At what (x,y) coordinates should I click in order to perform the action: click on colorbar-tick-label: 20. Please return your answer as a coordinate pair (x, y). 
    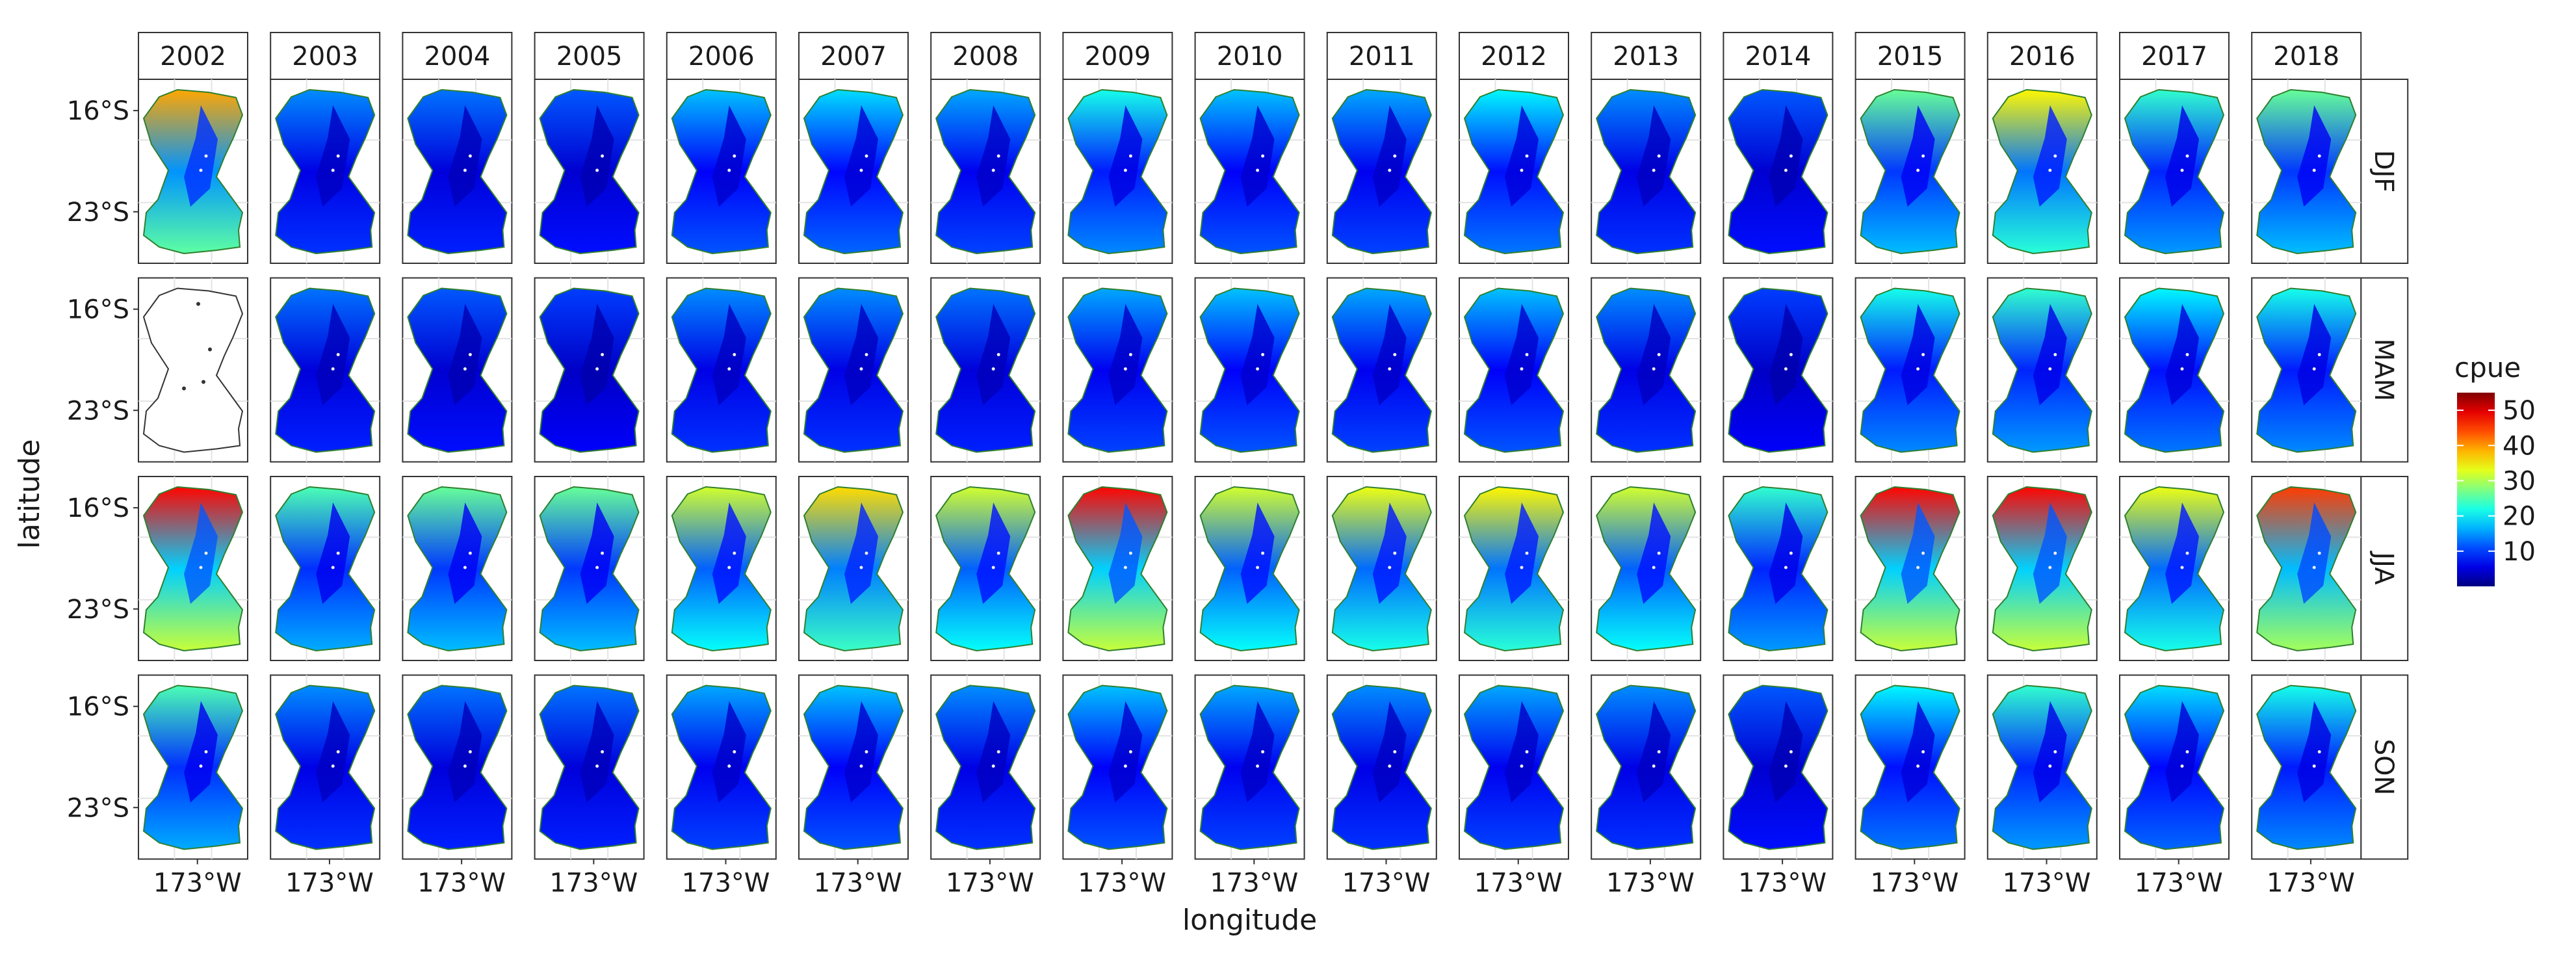
    Looking at the image, I should click on (2519, 517).